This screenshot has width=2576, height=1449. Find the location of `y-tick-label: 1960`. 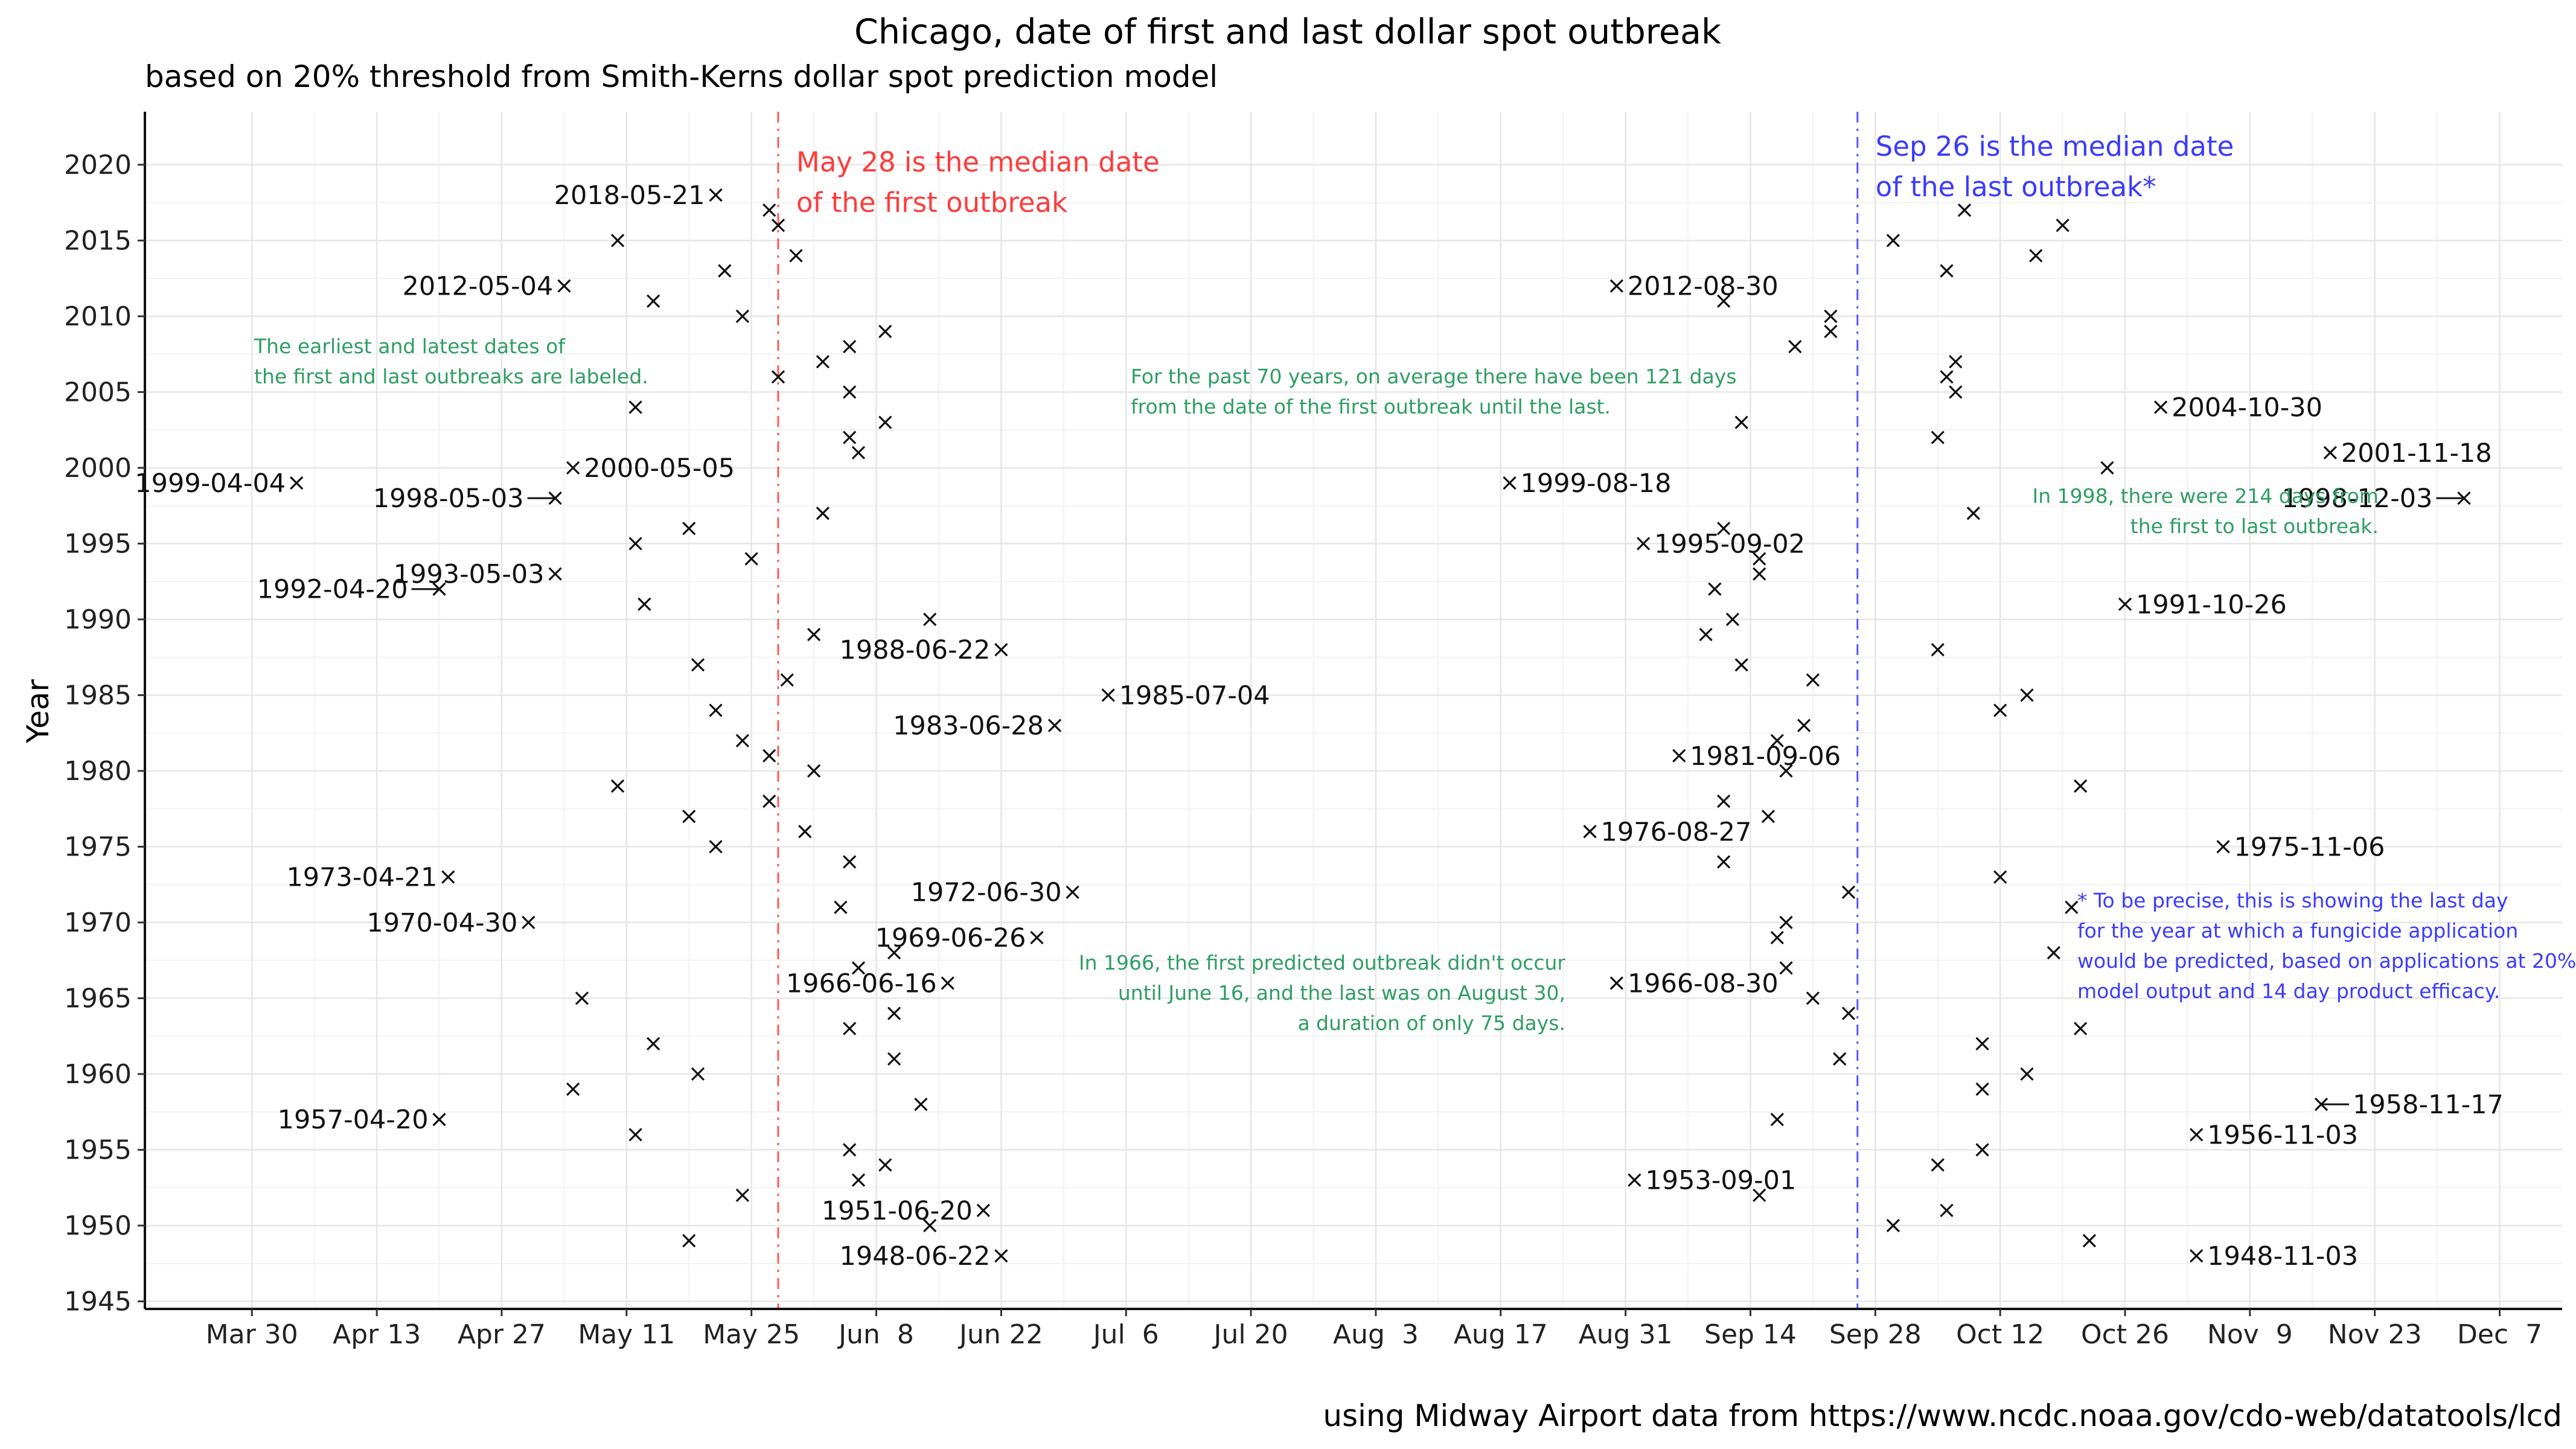

y-tick-label: 1960 is located at coordinates (98, 1074).